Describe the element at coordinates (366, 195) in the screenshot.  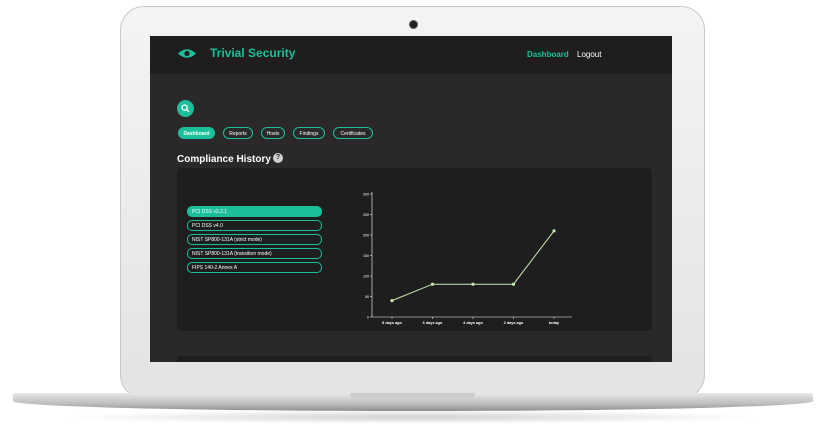
I see `y-tick-label: 300` at that location.